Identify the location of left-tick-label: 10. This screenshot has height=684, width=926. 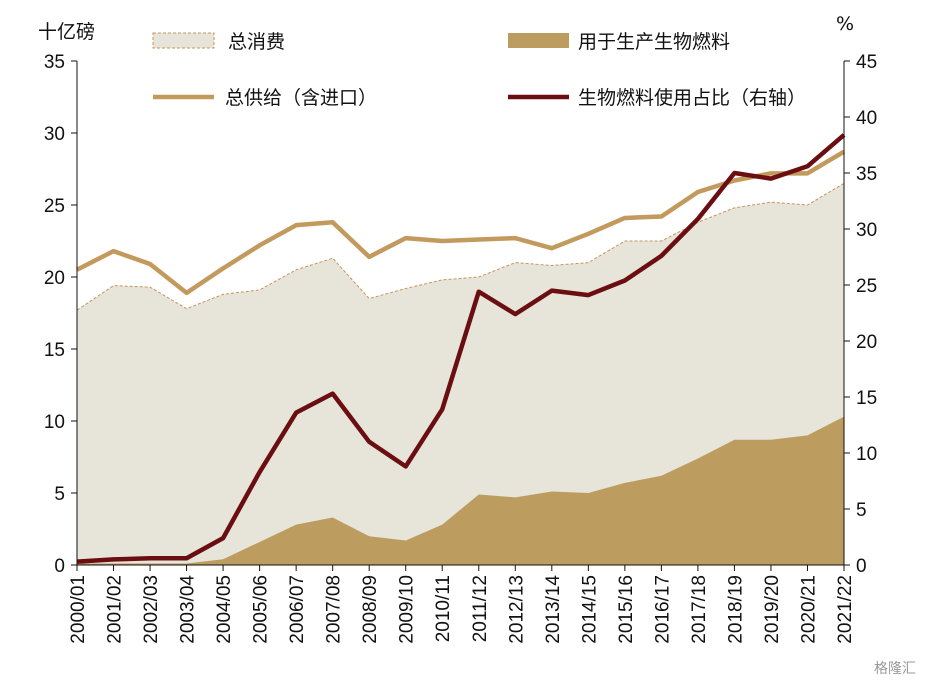
(54, 422).